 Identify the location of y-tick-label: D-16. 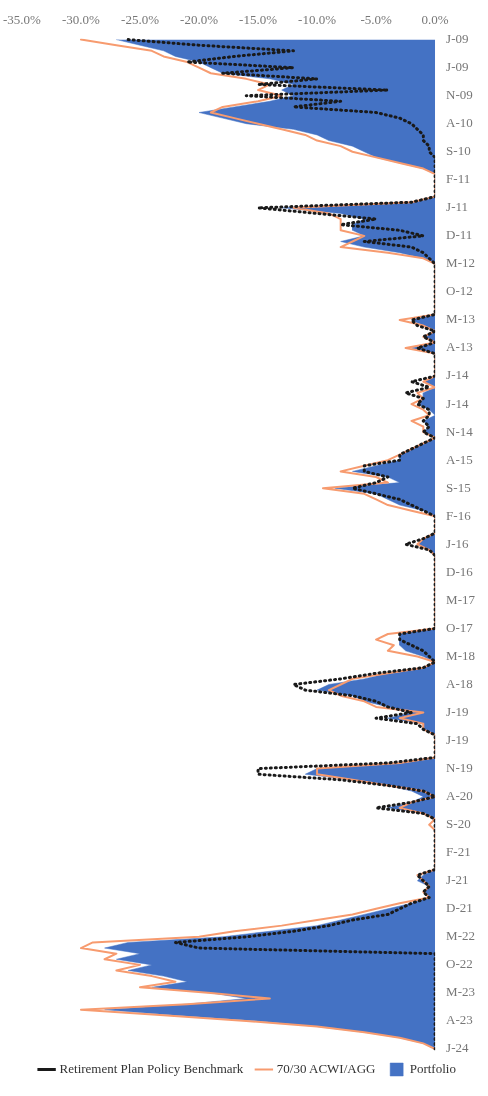
(460, 571).